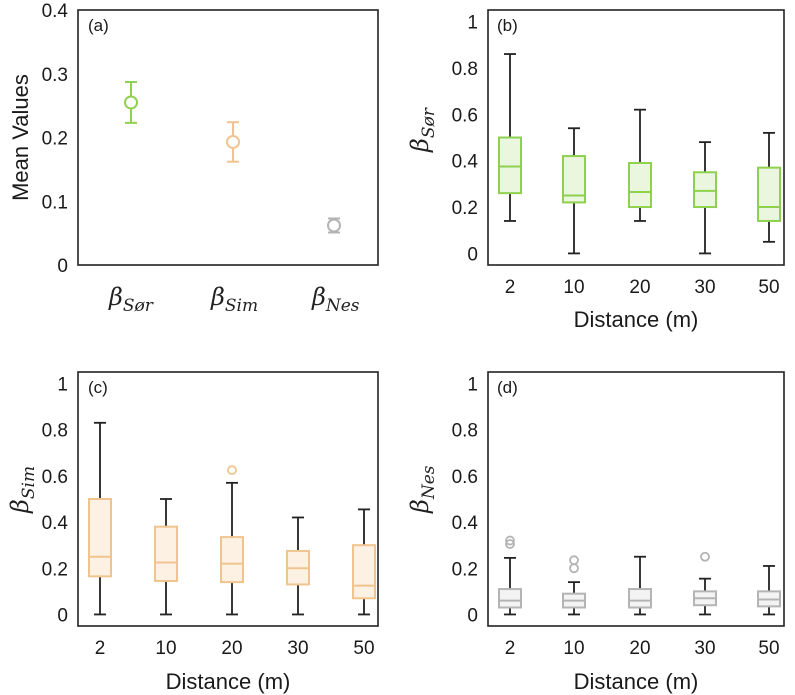 The height and width of the screenshot is (695, 795). Describe the element at coordinates (510, 648) in the screenshot. I see `panel-d-xtick: 2` at that location.